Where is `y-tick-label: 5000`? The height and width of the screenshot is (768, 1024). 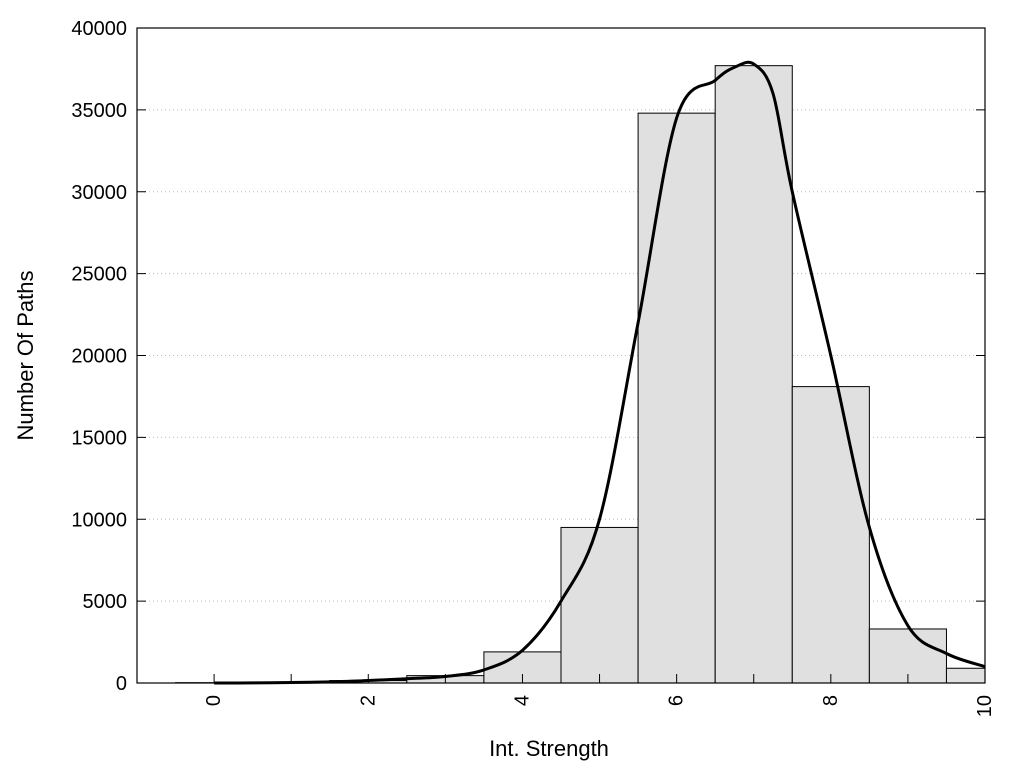 y-tick-label: 5000 is located at coordinates (105, 602).